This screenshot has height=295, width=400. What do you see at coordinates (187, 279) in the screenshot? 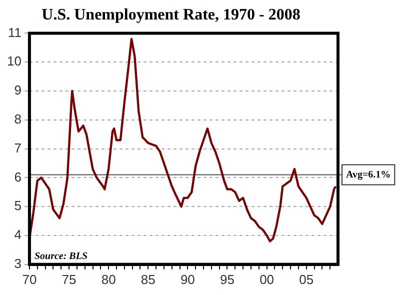
I see `x-tick-label: 90` at bounding box center [187, 279].